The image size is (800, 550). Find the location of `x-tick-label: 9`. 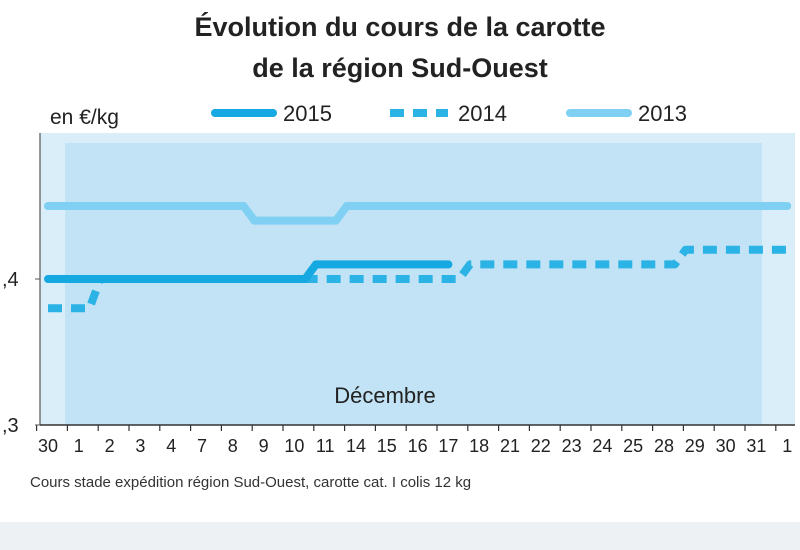

x-tick-label: 9 is located at coordinates (264, 446).